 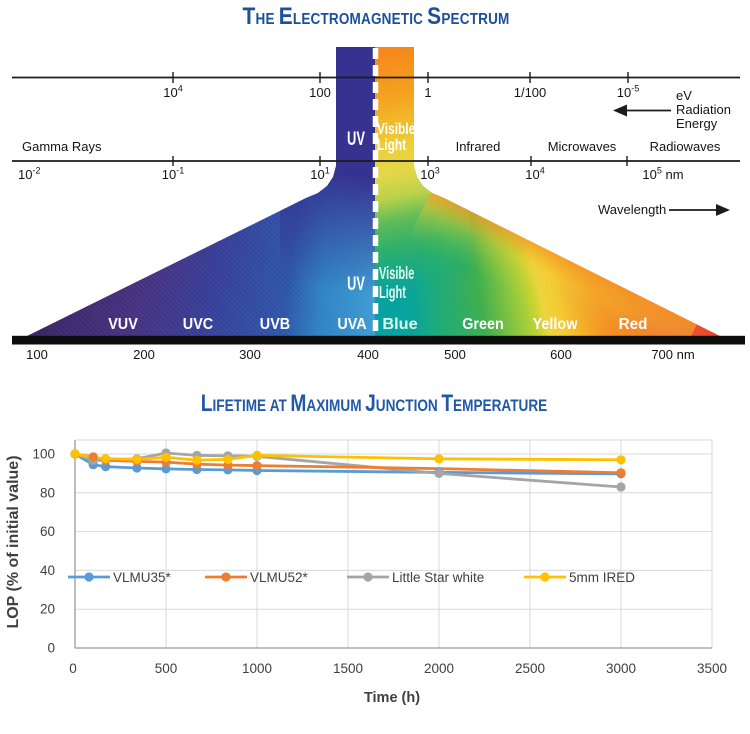 I want to click on svg-text: 1000, so click(x=257, y=668).